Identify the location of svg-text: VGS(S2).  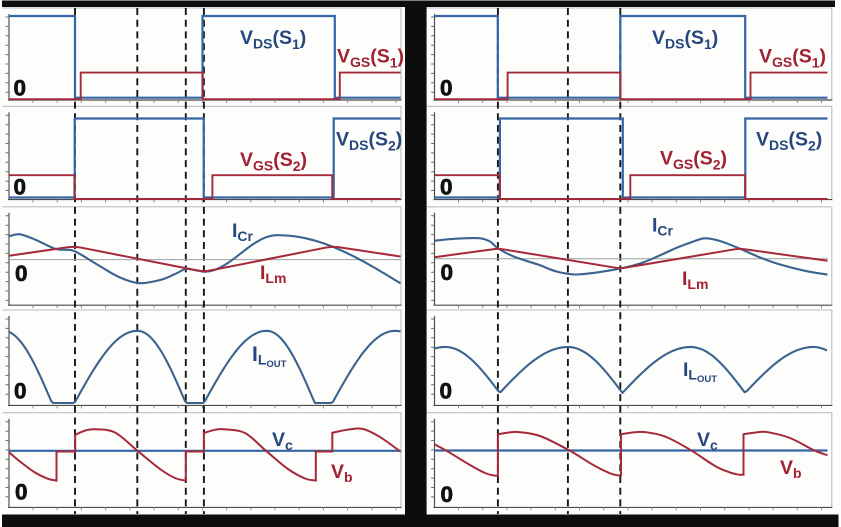
(273, 161).